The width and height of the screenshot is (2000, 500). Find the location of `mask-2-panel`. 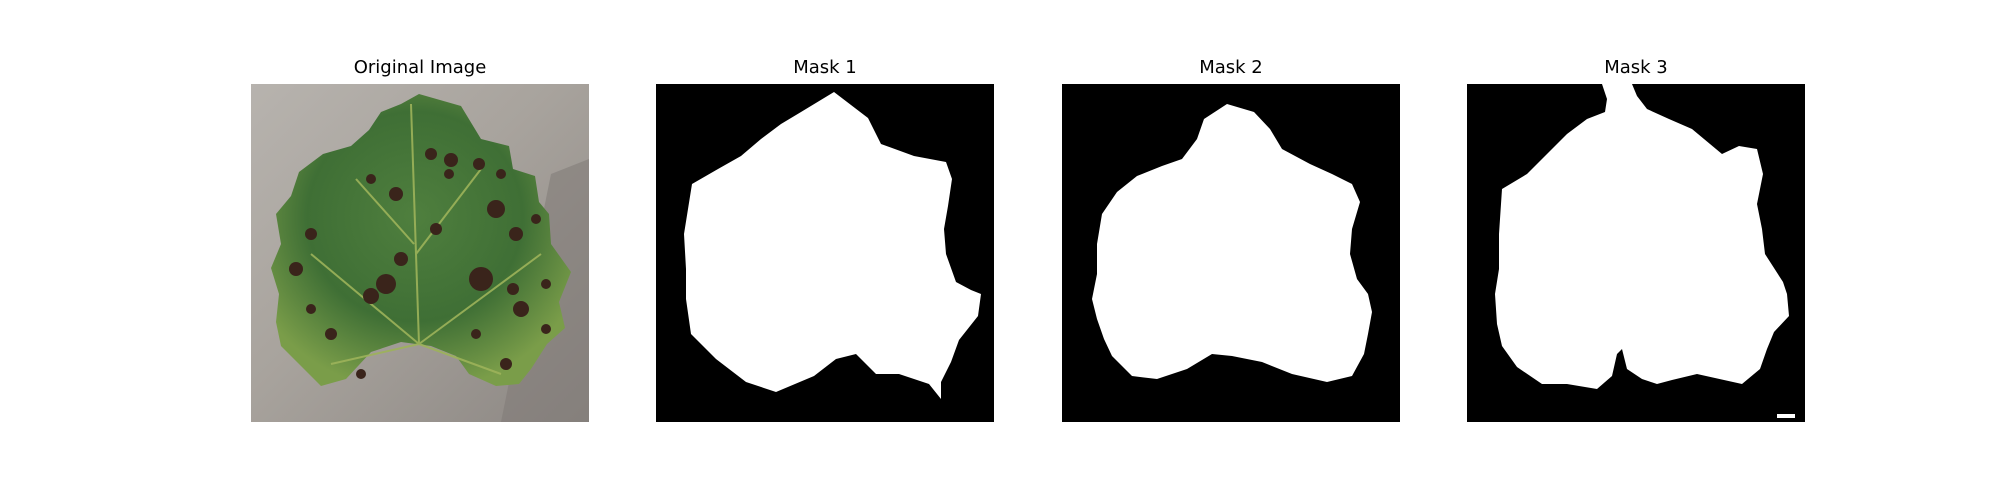

mask-2-panel is located at coordinates (1231, 253).